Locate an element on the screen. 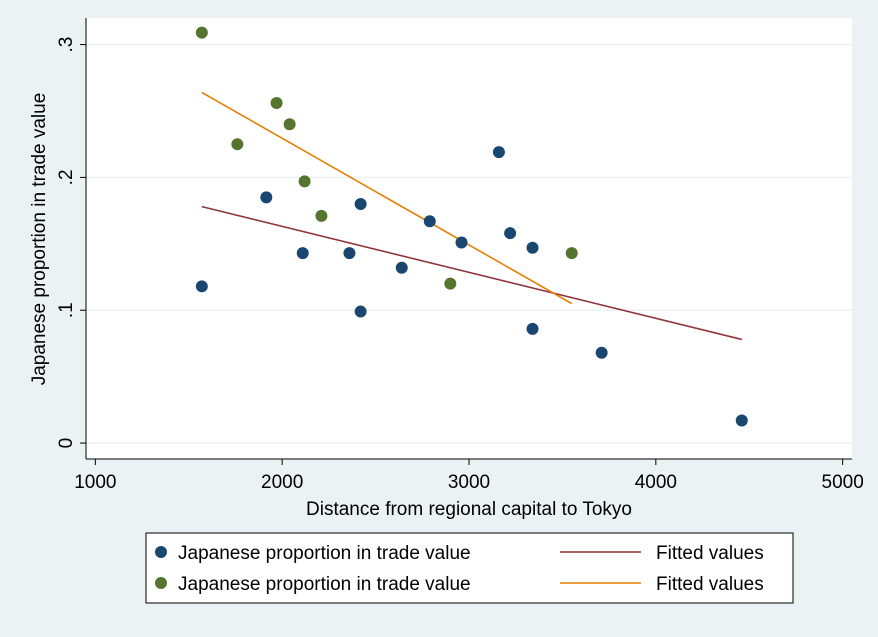 This screenshot has height=637, width=878. y-tick-label: 0 is located at coordinates (66, 443).